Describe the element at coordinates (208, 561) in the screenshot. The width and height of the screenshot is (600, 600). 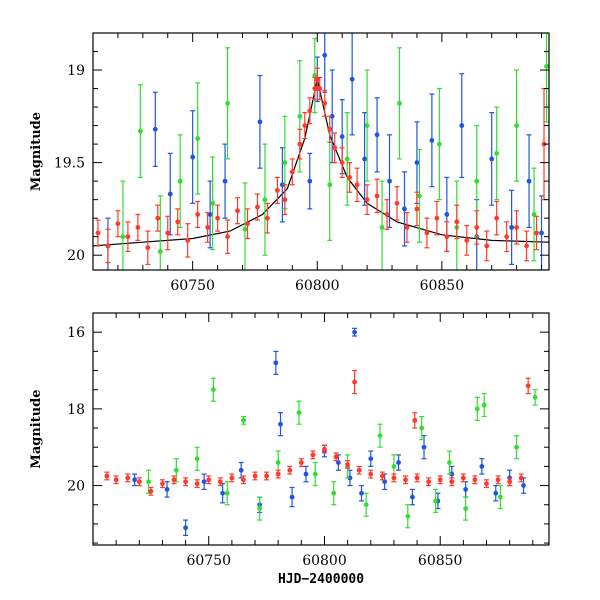
I see `x-tick-label: 60750` at that location.